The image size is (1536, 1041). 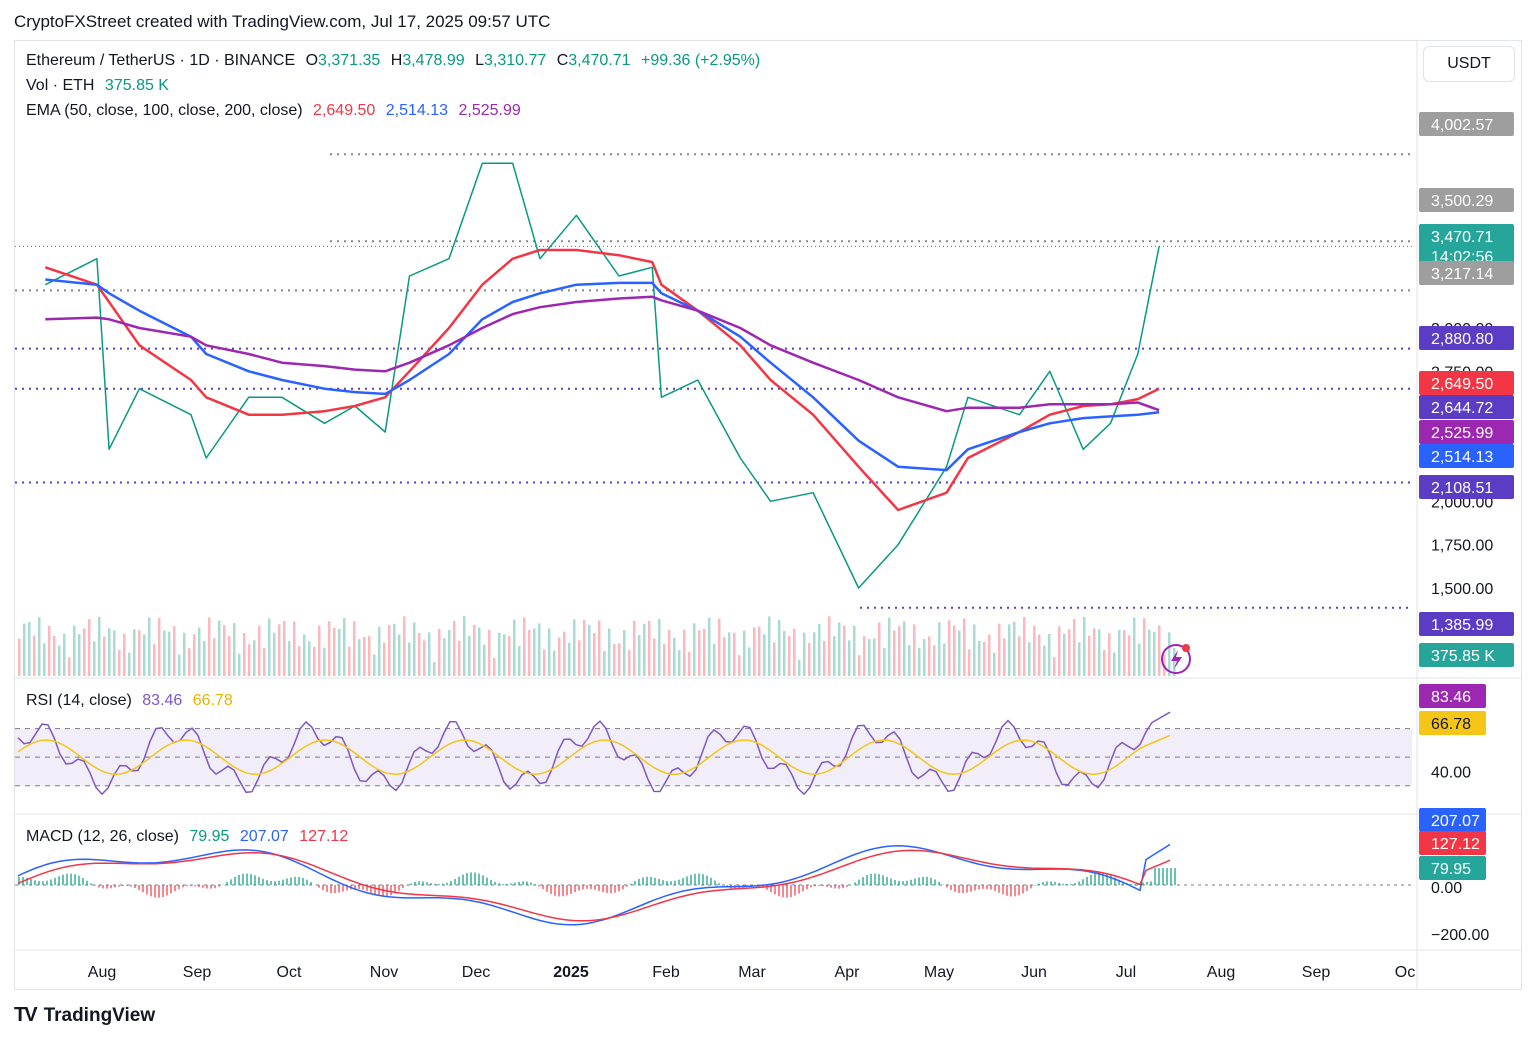 What do you see at coordinates (1466, 273) in the screenshot?
I see `price-tag-grey` at bounding box center [1466, 273].